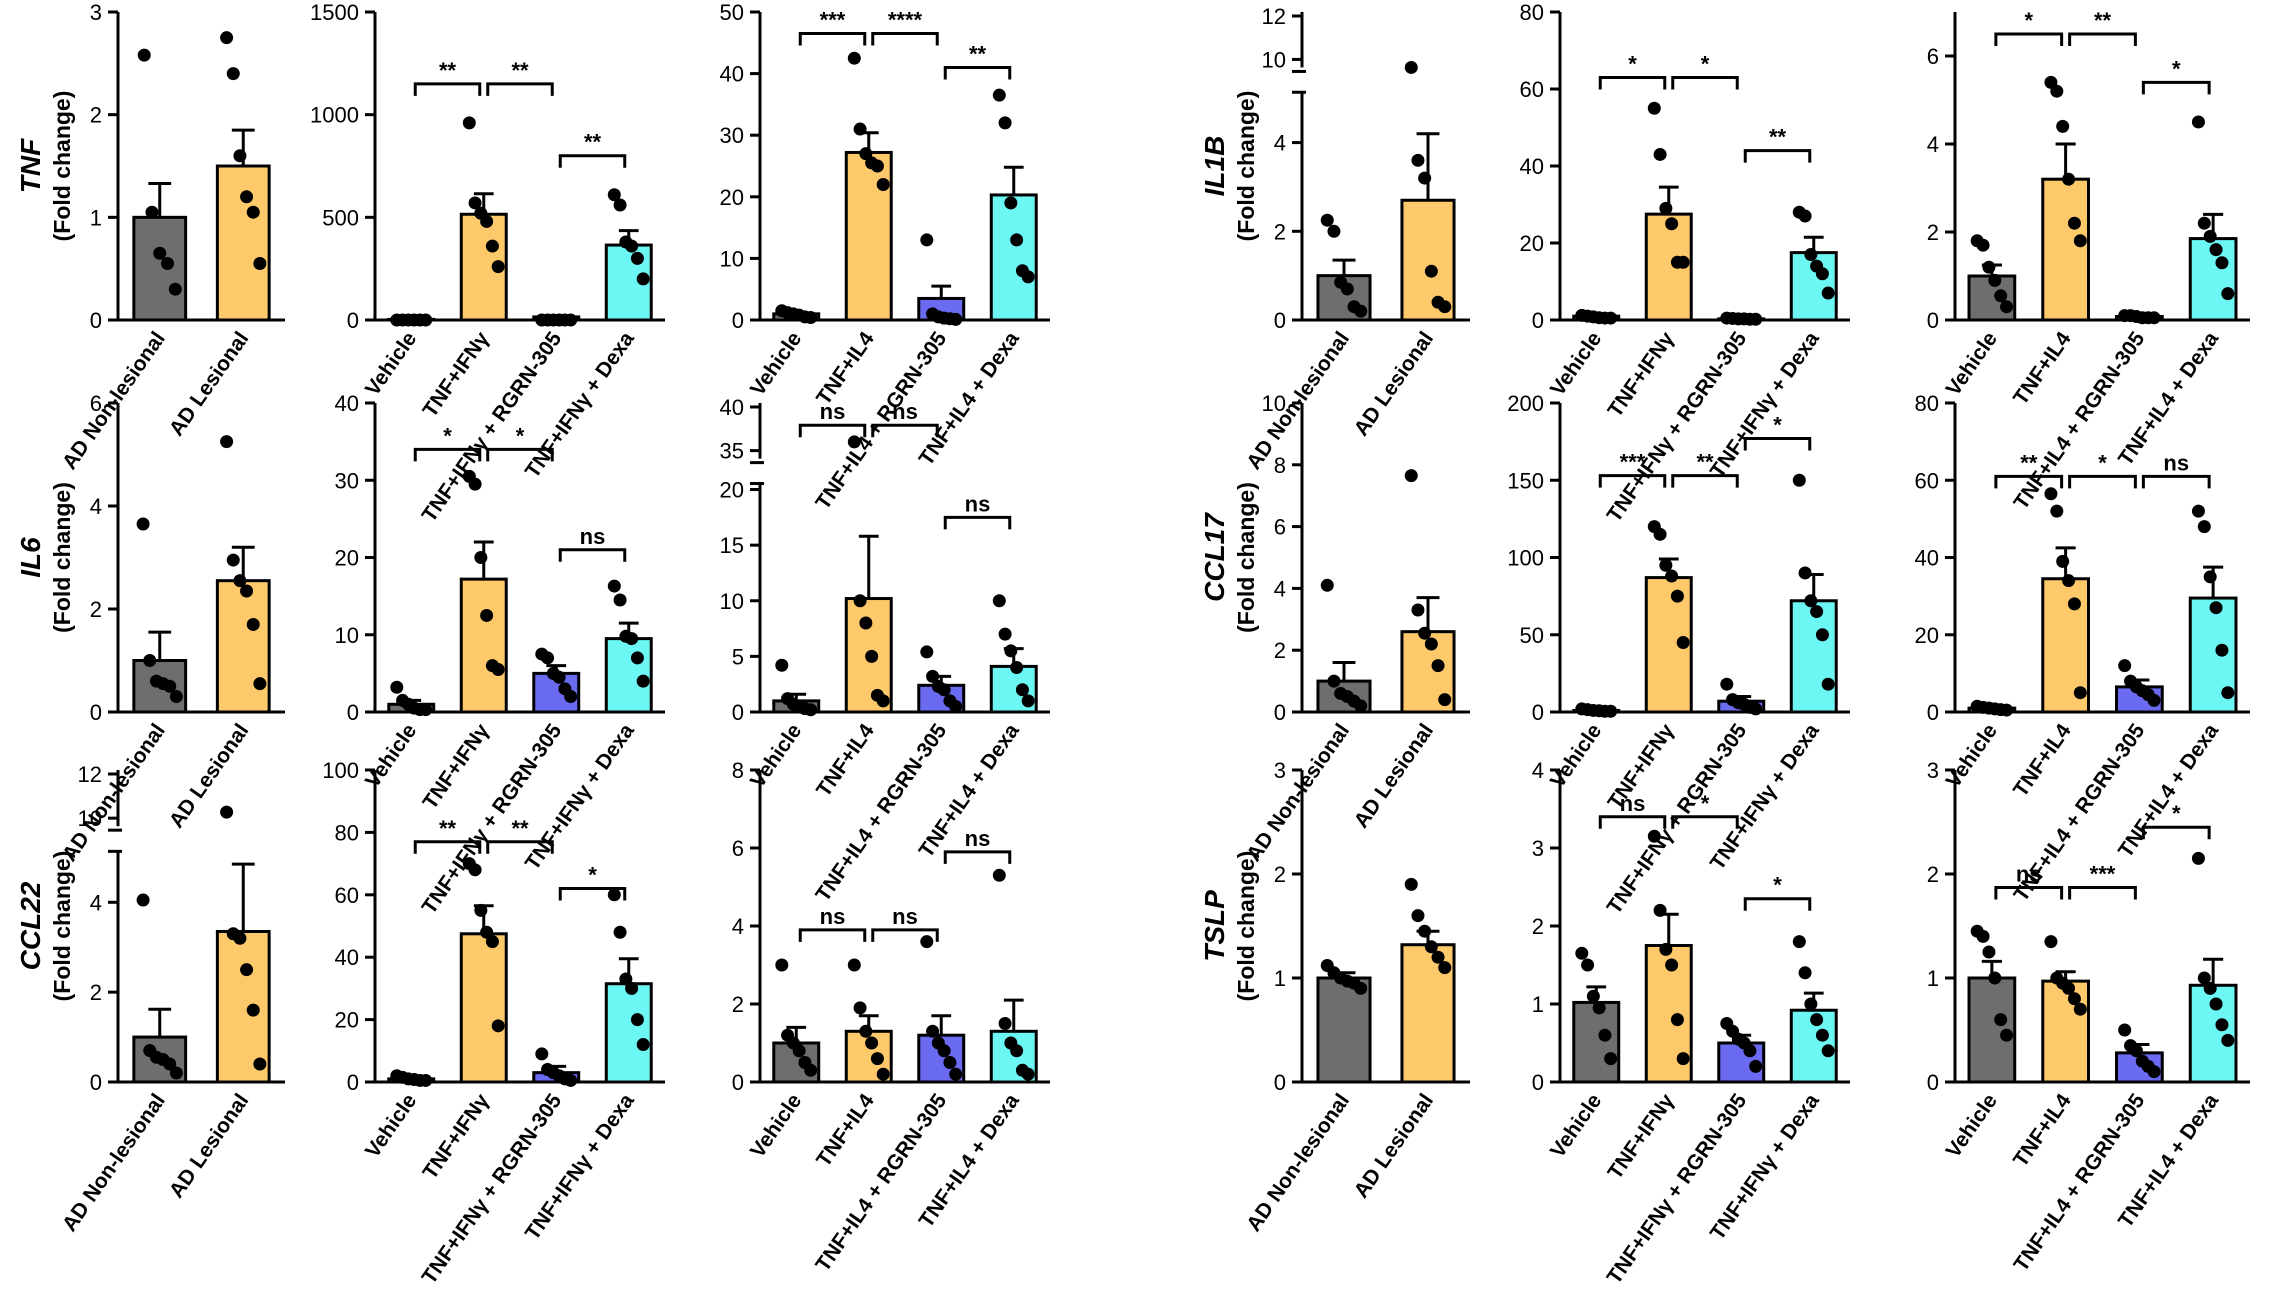 This screenshot has height=1296, width=2287. Describe the element at coordinates (1927, 403) in the screenshot. I see `y-tick-label: 80` at that location.